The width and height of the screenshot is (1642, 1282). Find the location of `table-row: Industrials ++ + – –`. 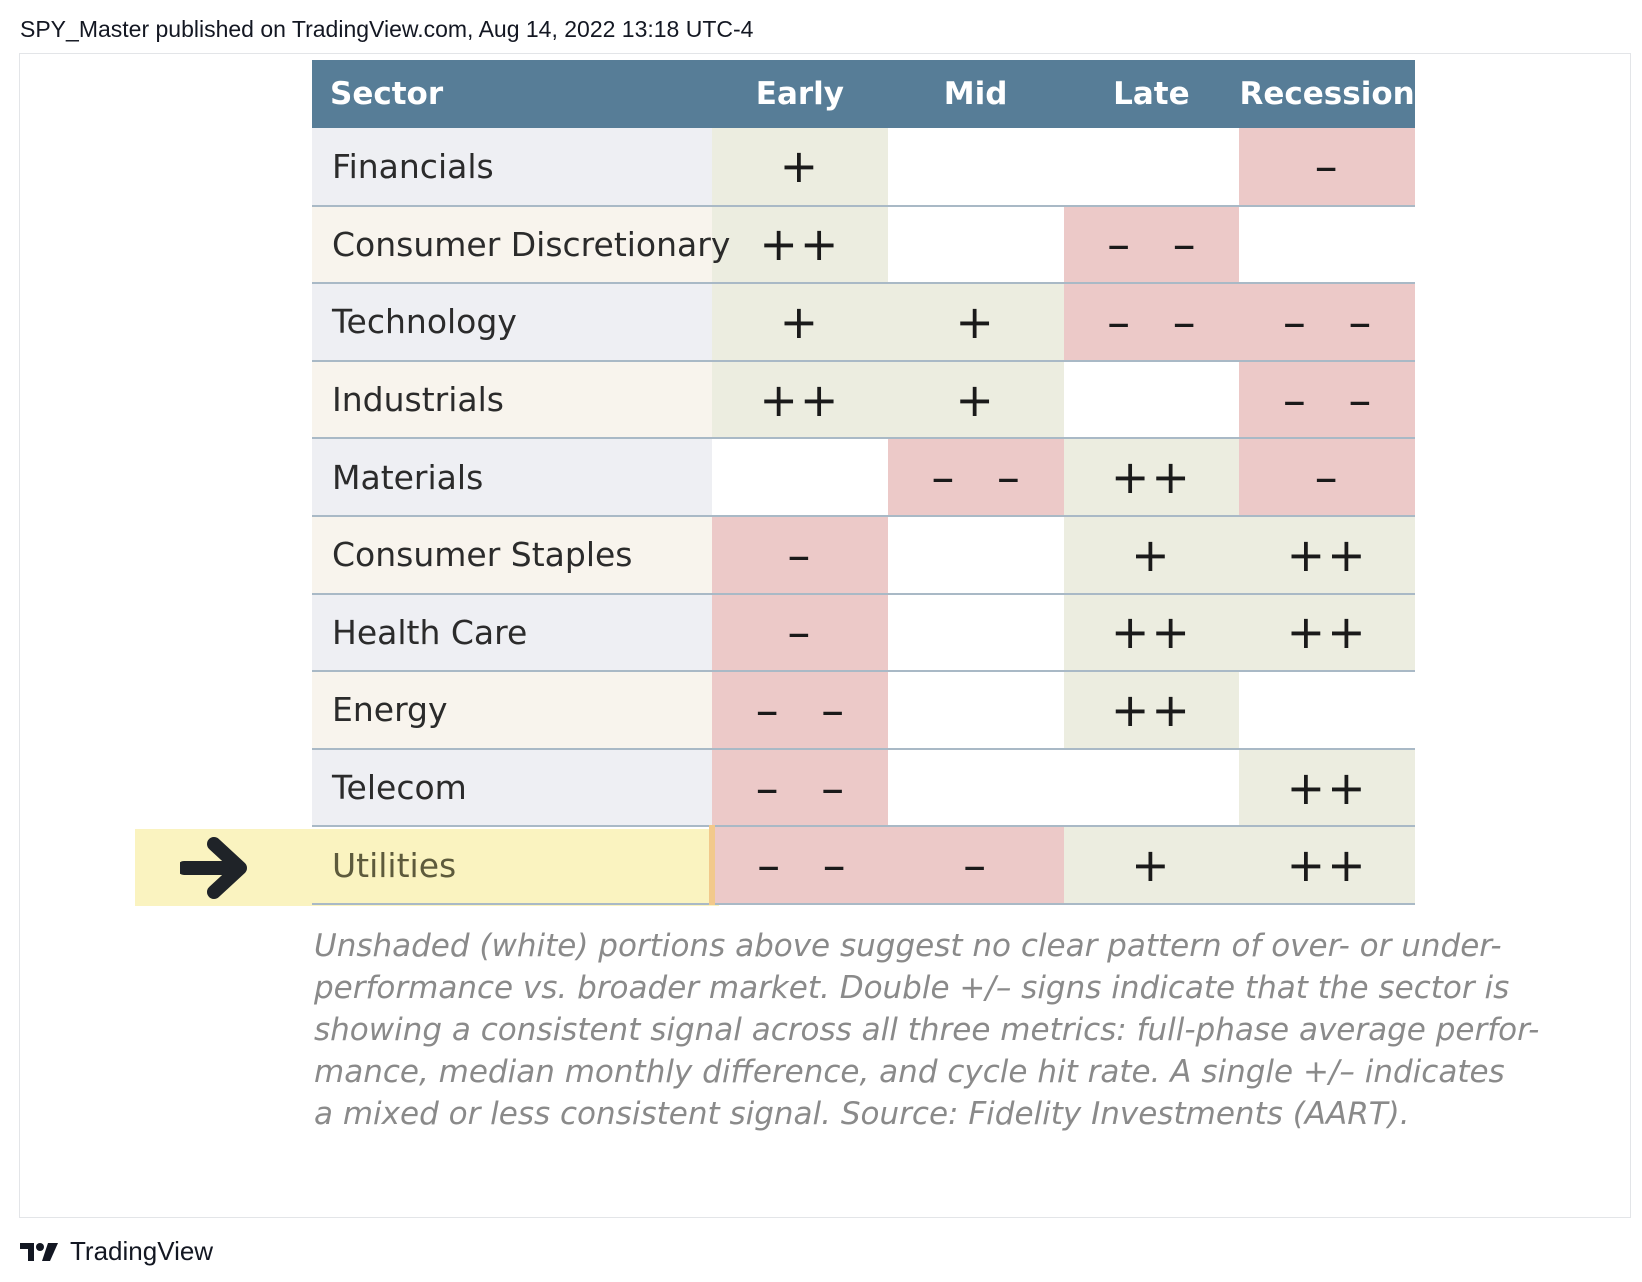

table-row: Industrials ++ + – – is located at coordinates (863, 400).